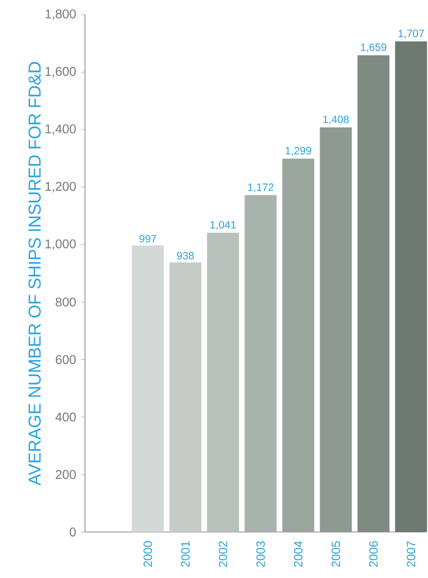 This screenshot has width=428, height=578. I want to click on data-label: 1,041, so click(223, 225).